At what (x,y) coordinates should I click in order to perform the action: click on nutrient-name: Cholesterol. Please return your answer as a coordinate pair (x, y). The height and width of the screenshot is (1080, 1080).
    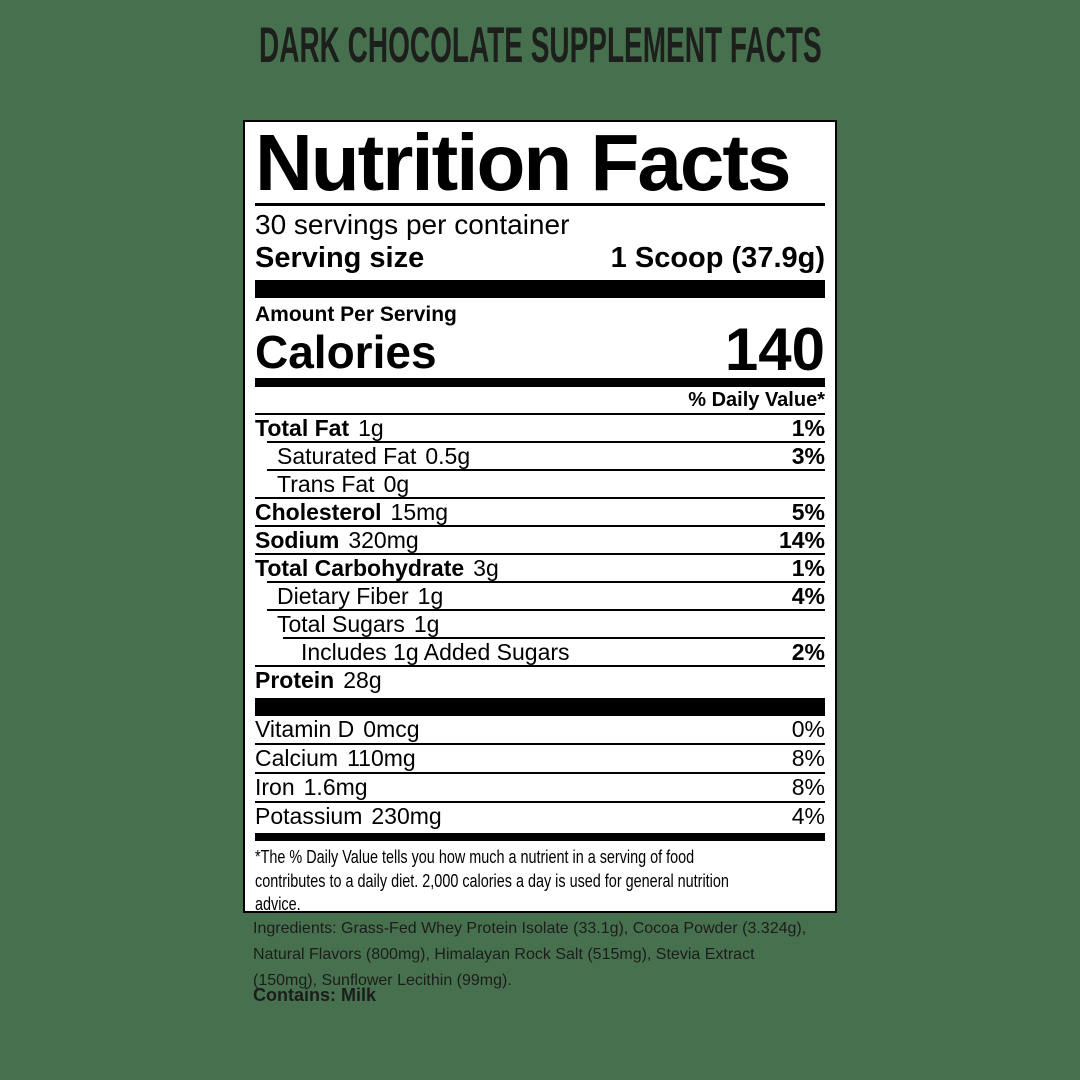
    Looking at the image, I should click on (318, 512).